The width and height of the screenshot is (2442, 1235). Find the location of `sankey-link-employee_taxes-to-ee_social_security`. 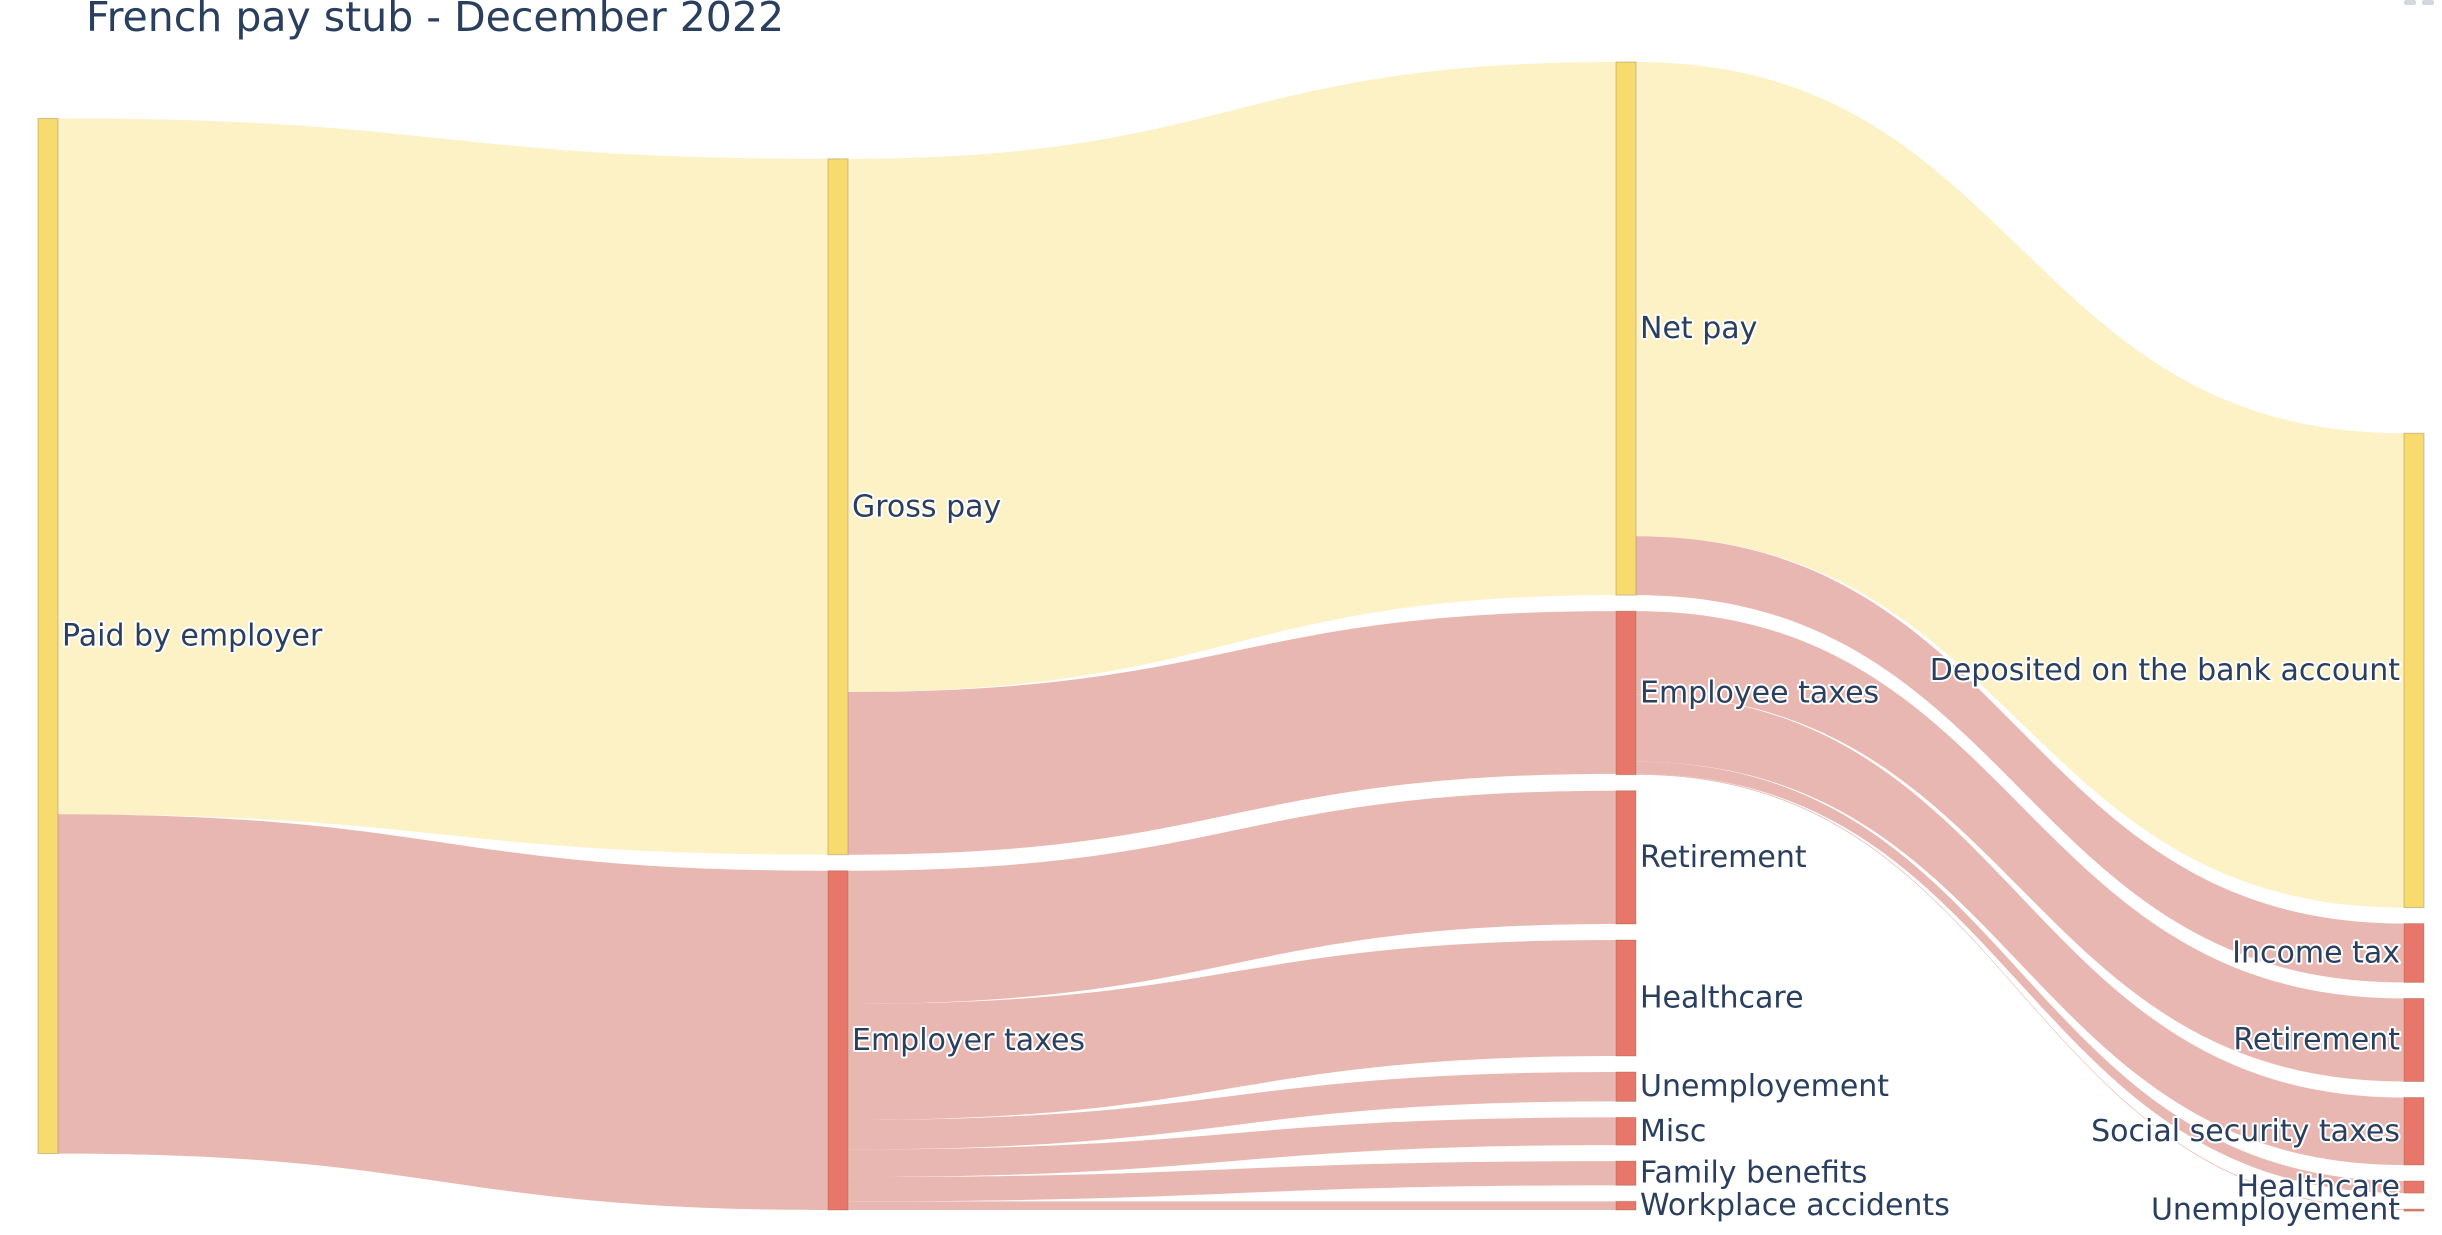

sankey-link-employee_taxes-to-ee_social_security is located at coordinates (2020, 930).